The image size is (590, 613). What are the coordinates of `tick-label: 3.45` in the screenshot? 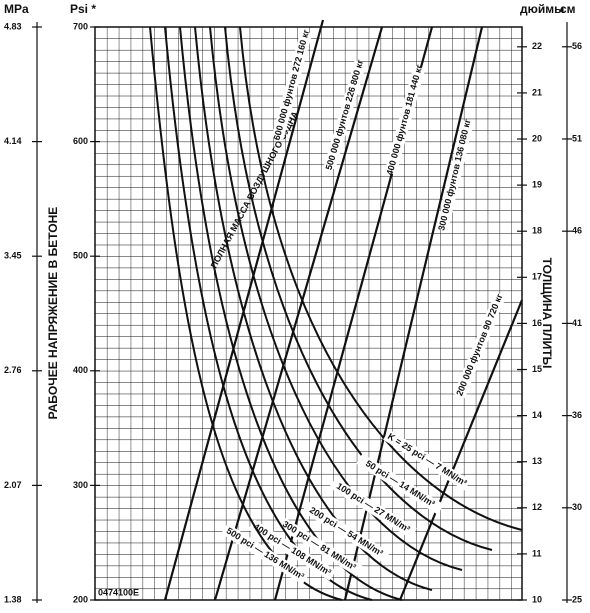 It's located at (13, 256).